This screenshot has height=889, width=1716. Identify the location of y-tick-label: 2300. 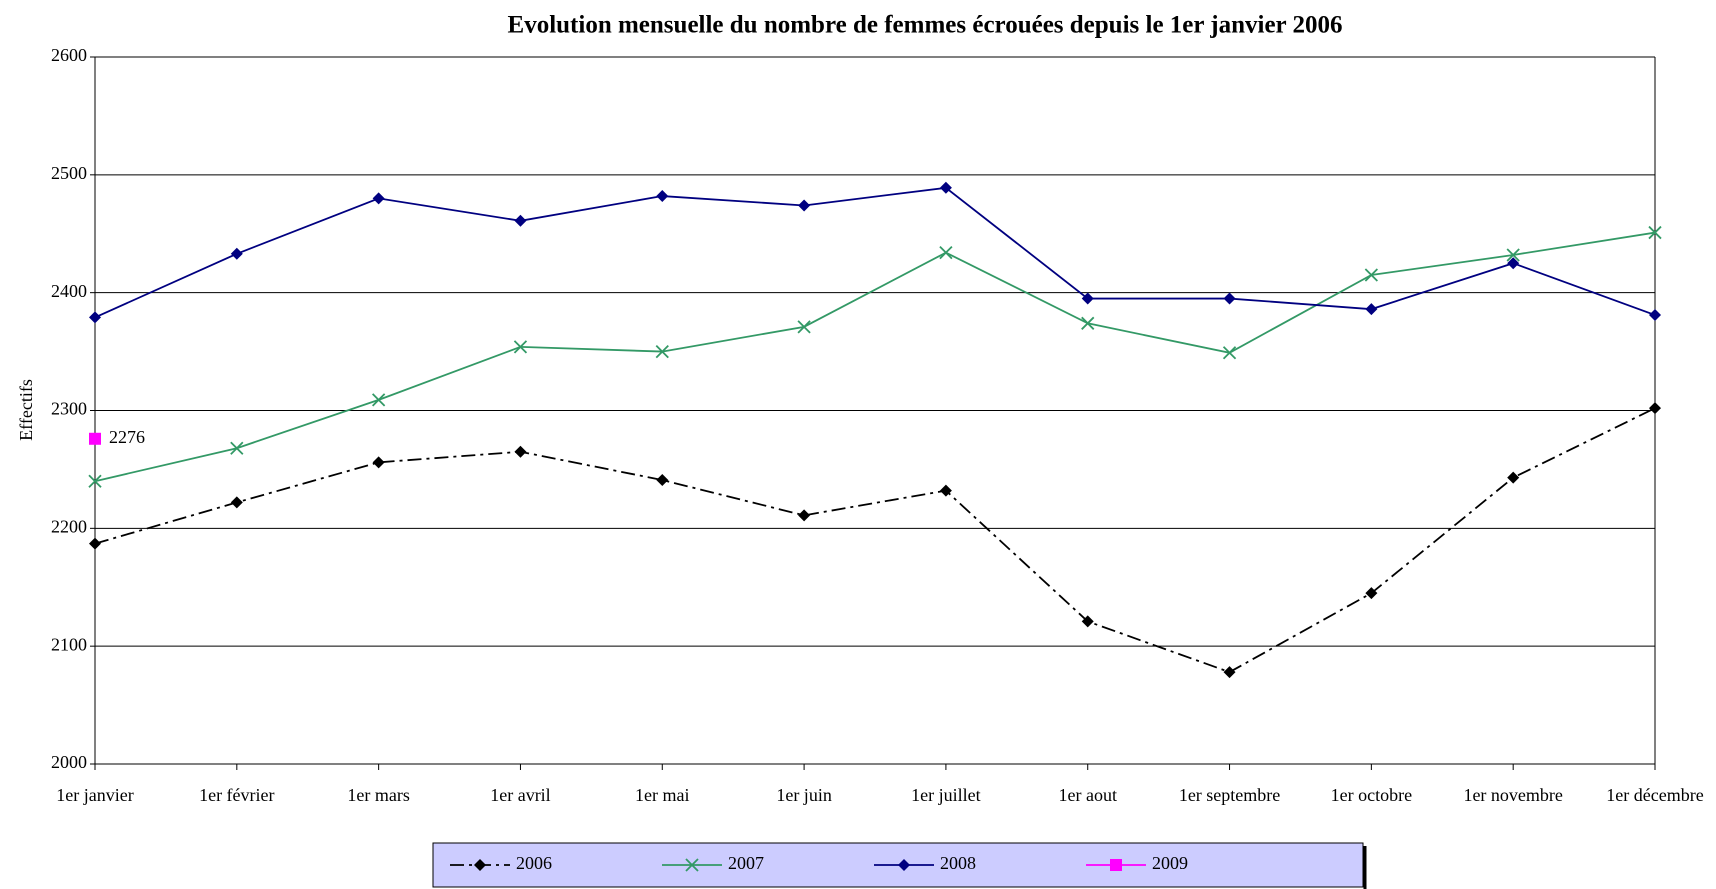
(69, 409).